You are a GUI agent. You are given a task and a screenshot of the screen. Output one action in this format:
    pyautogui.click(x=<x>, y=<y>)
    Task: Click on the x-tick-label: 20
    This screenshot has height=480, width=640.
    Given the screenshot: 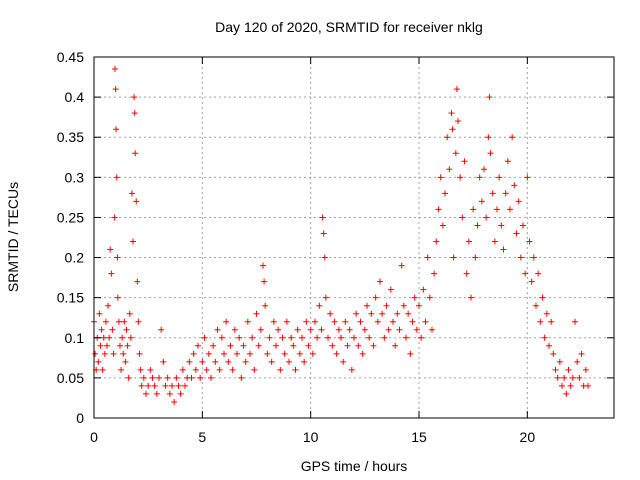 What is the action you would take?
    pyautogui.click(x=528, y=437)
    